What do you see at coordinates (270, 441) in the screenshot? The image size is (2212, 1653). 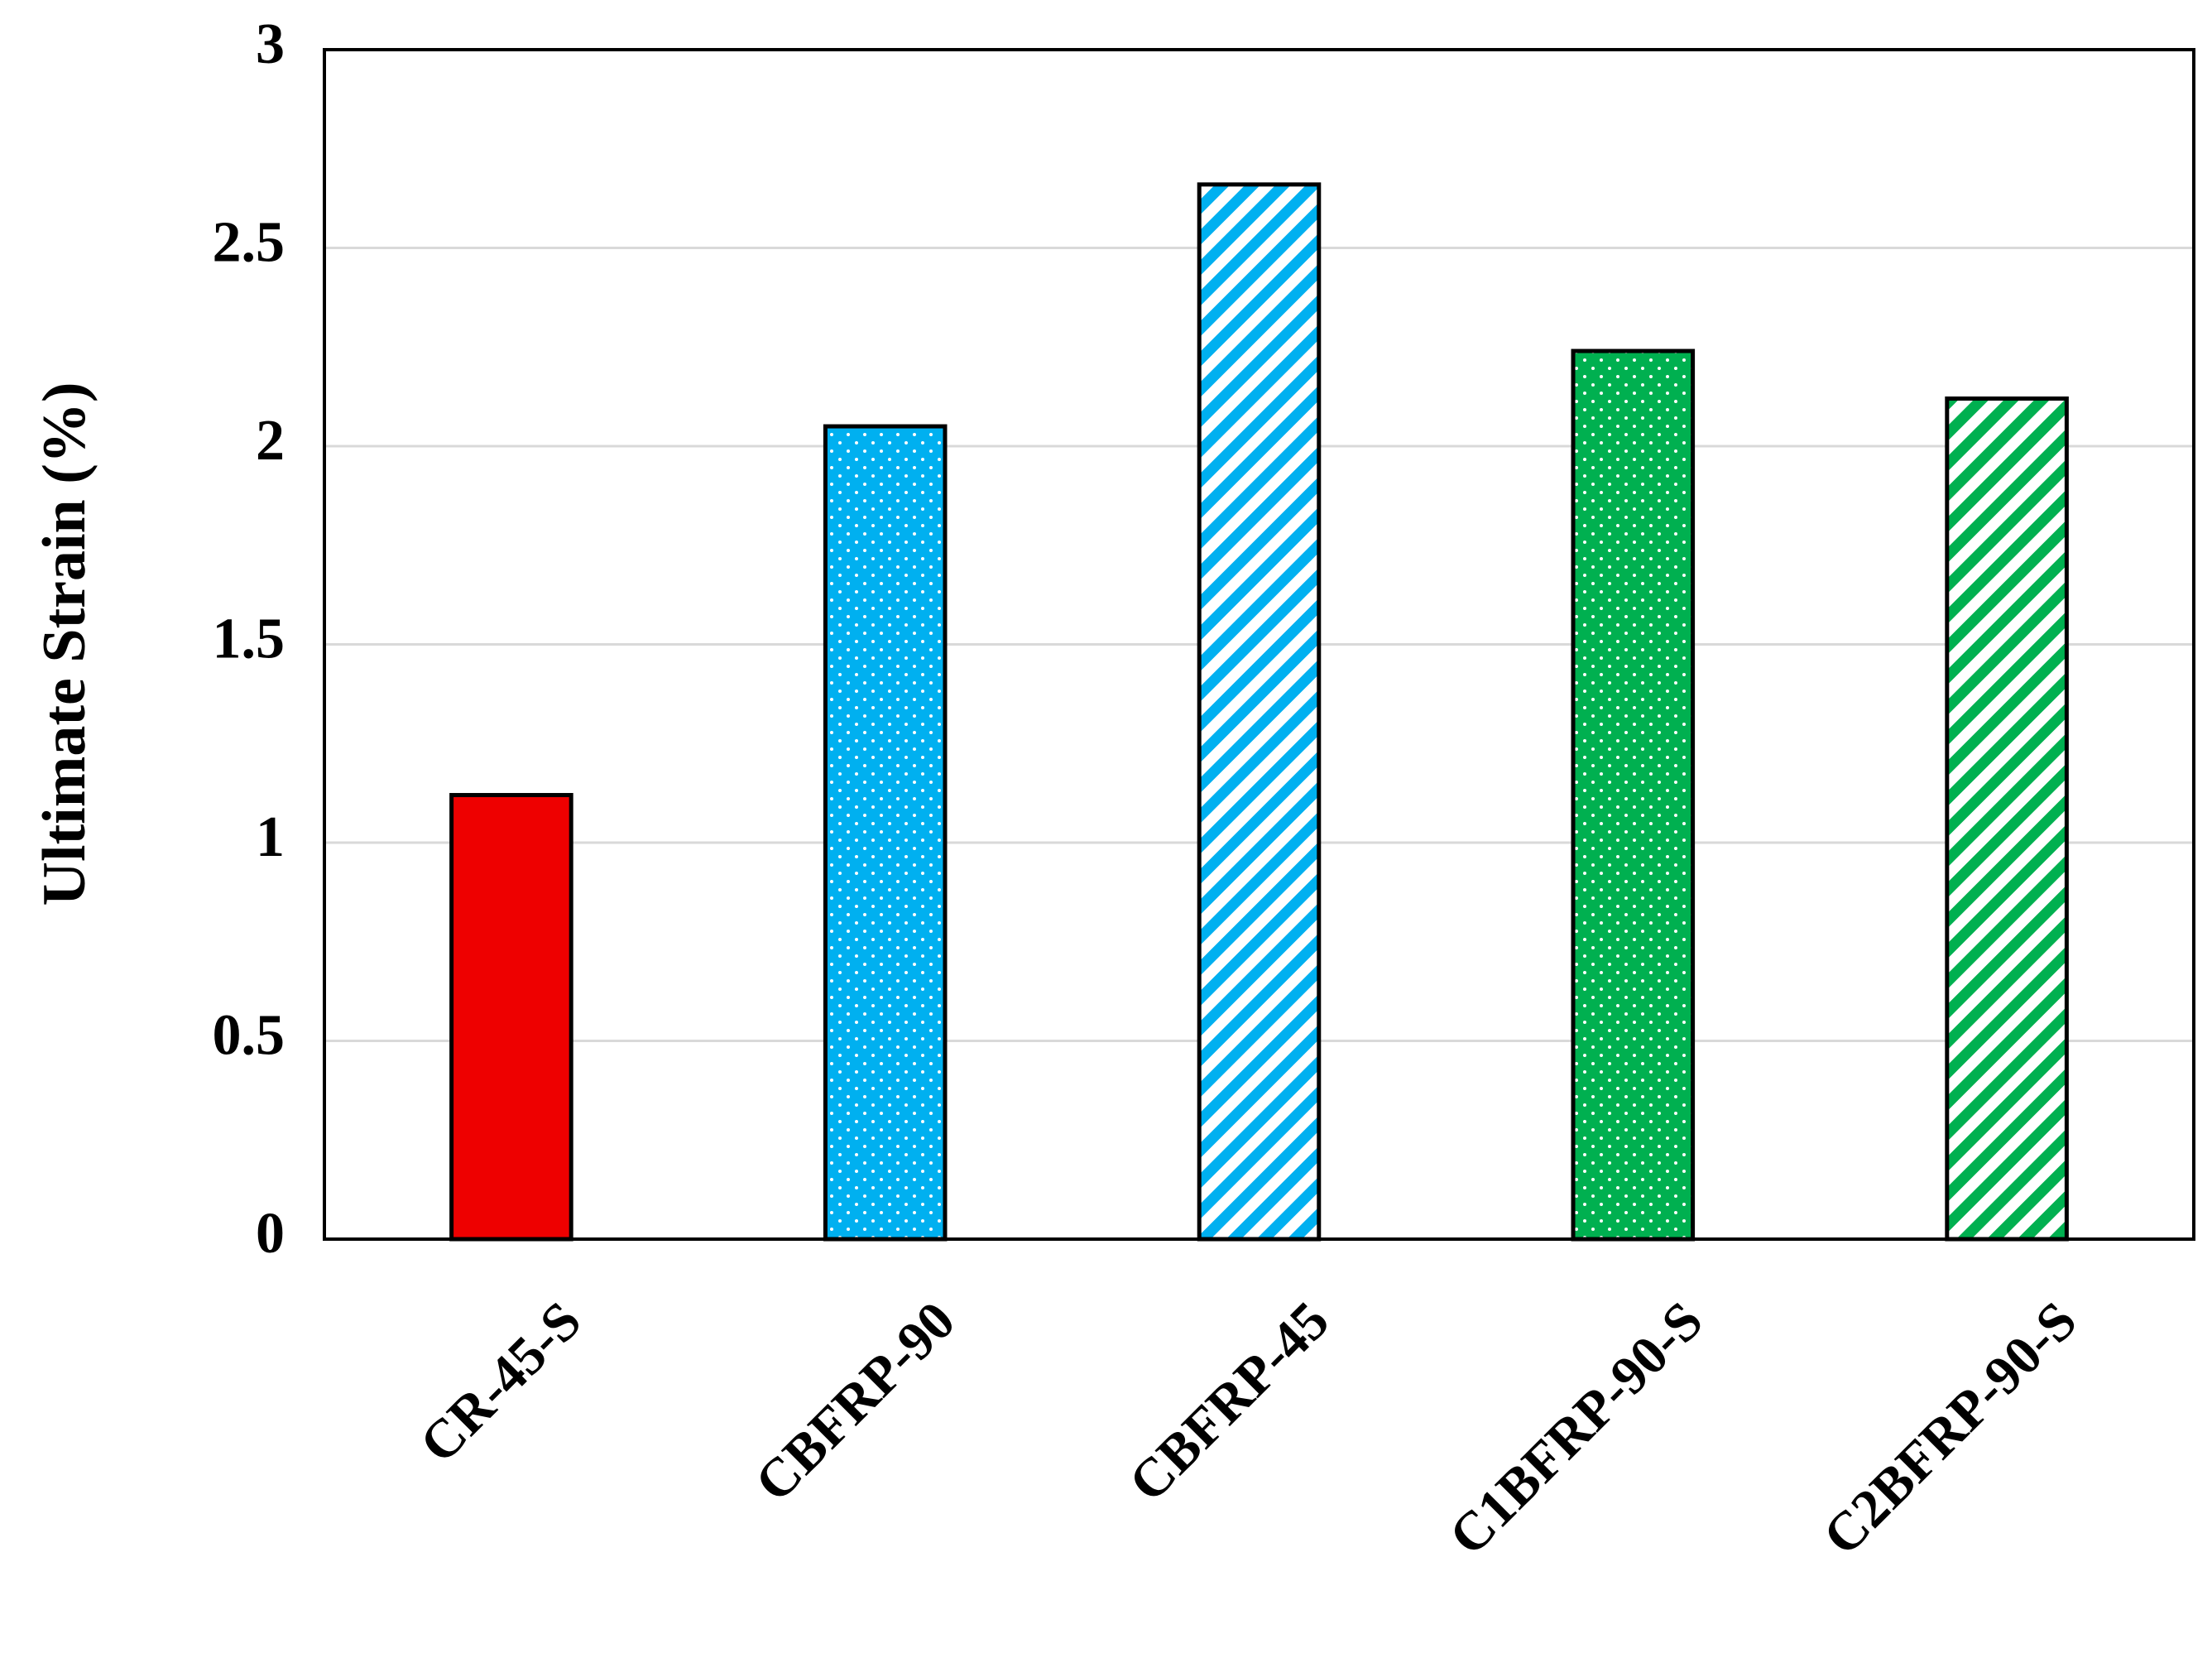 I see `y-tick-label: 2` at bounding box center [270, 441].